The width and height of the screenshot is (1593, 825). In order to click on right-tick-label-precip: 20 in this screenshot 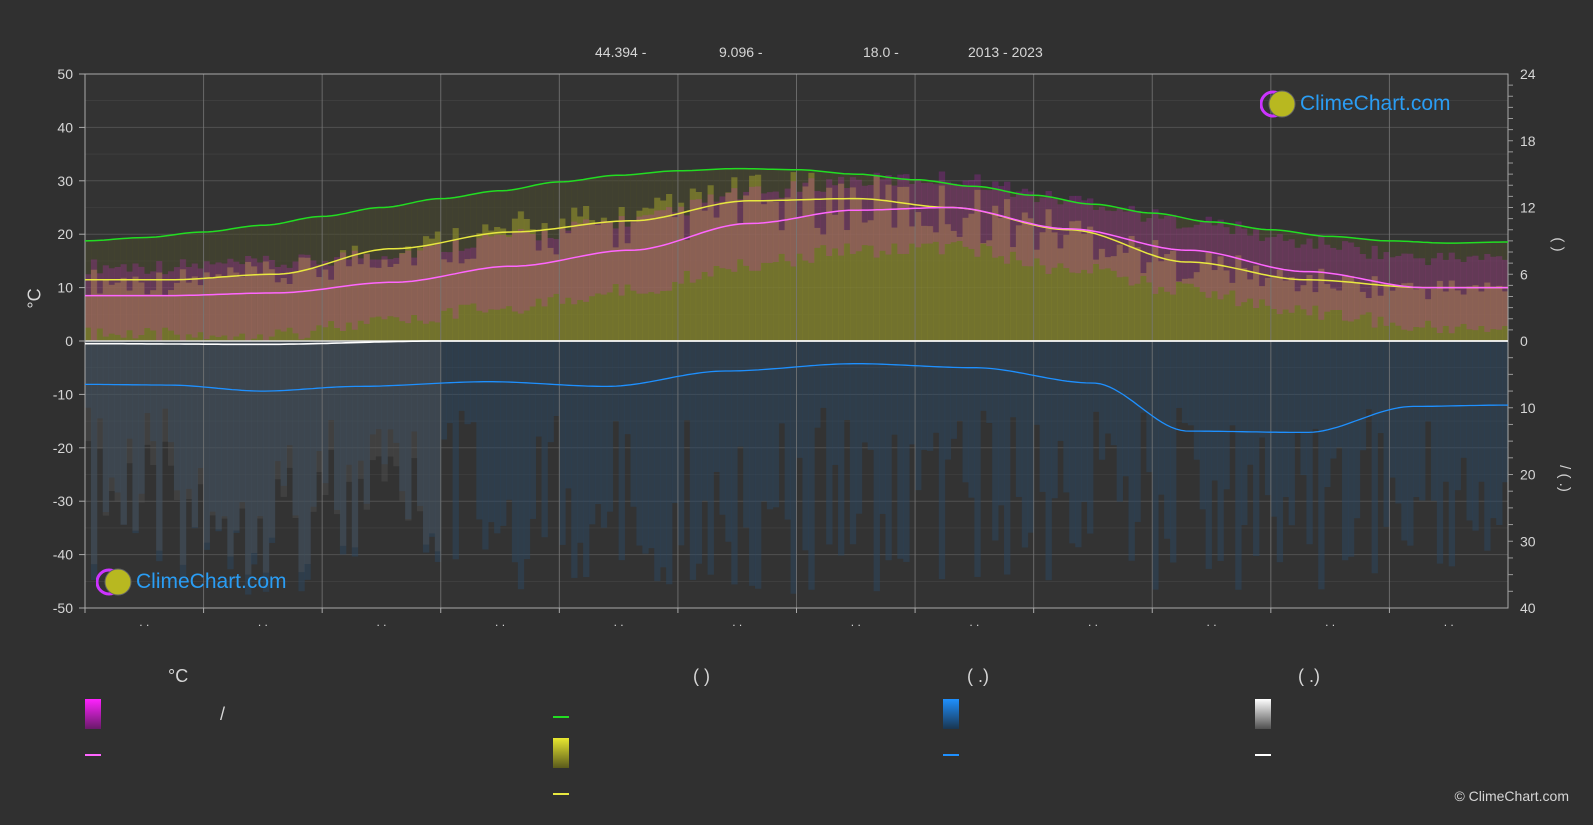, I will do `click(1528, 475)`.